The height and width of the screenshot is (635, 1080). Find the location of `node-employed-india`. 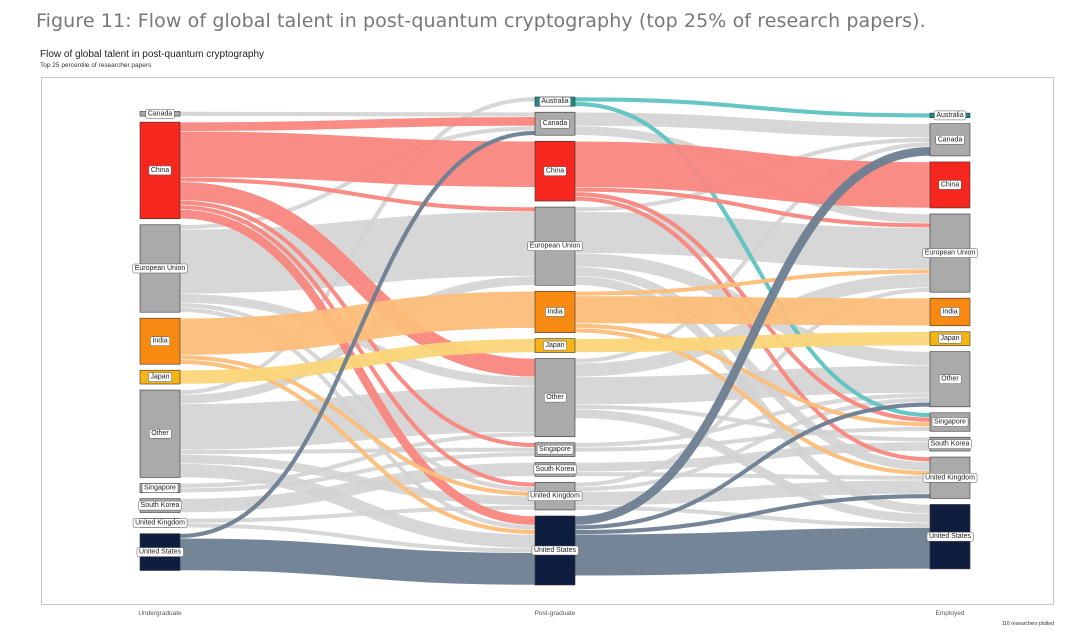

node-employed-india is located at coordinates (950, 312).